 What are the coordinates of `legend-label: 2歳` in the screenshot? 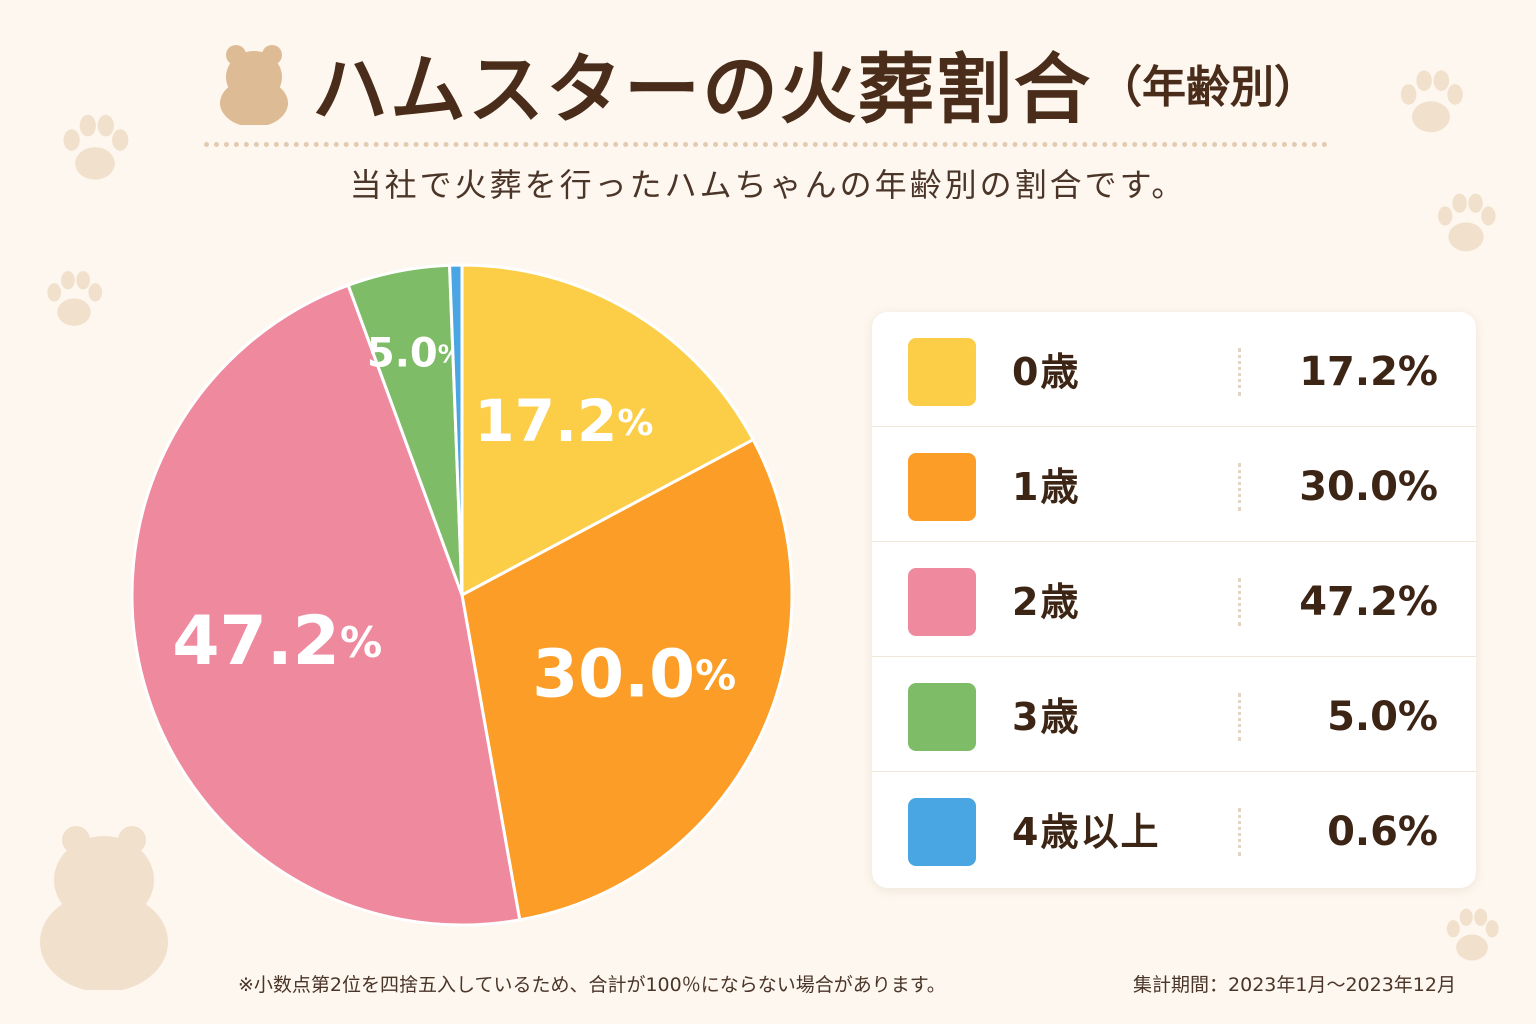 It's located at (1046, 602).